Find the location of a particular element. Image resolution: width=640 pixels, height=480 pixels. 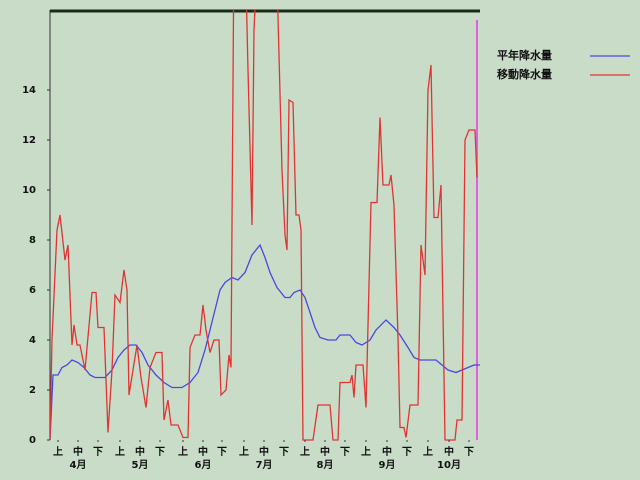

month-label: 4月 is located at coordinates (78, 465).